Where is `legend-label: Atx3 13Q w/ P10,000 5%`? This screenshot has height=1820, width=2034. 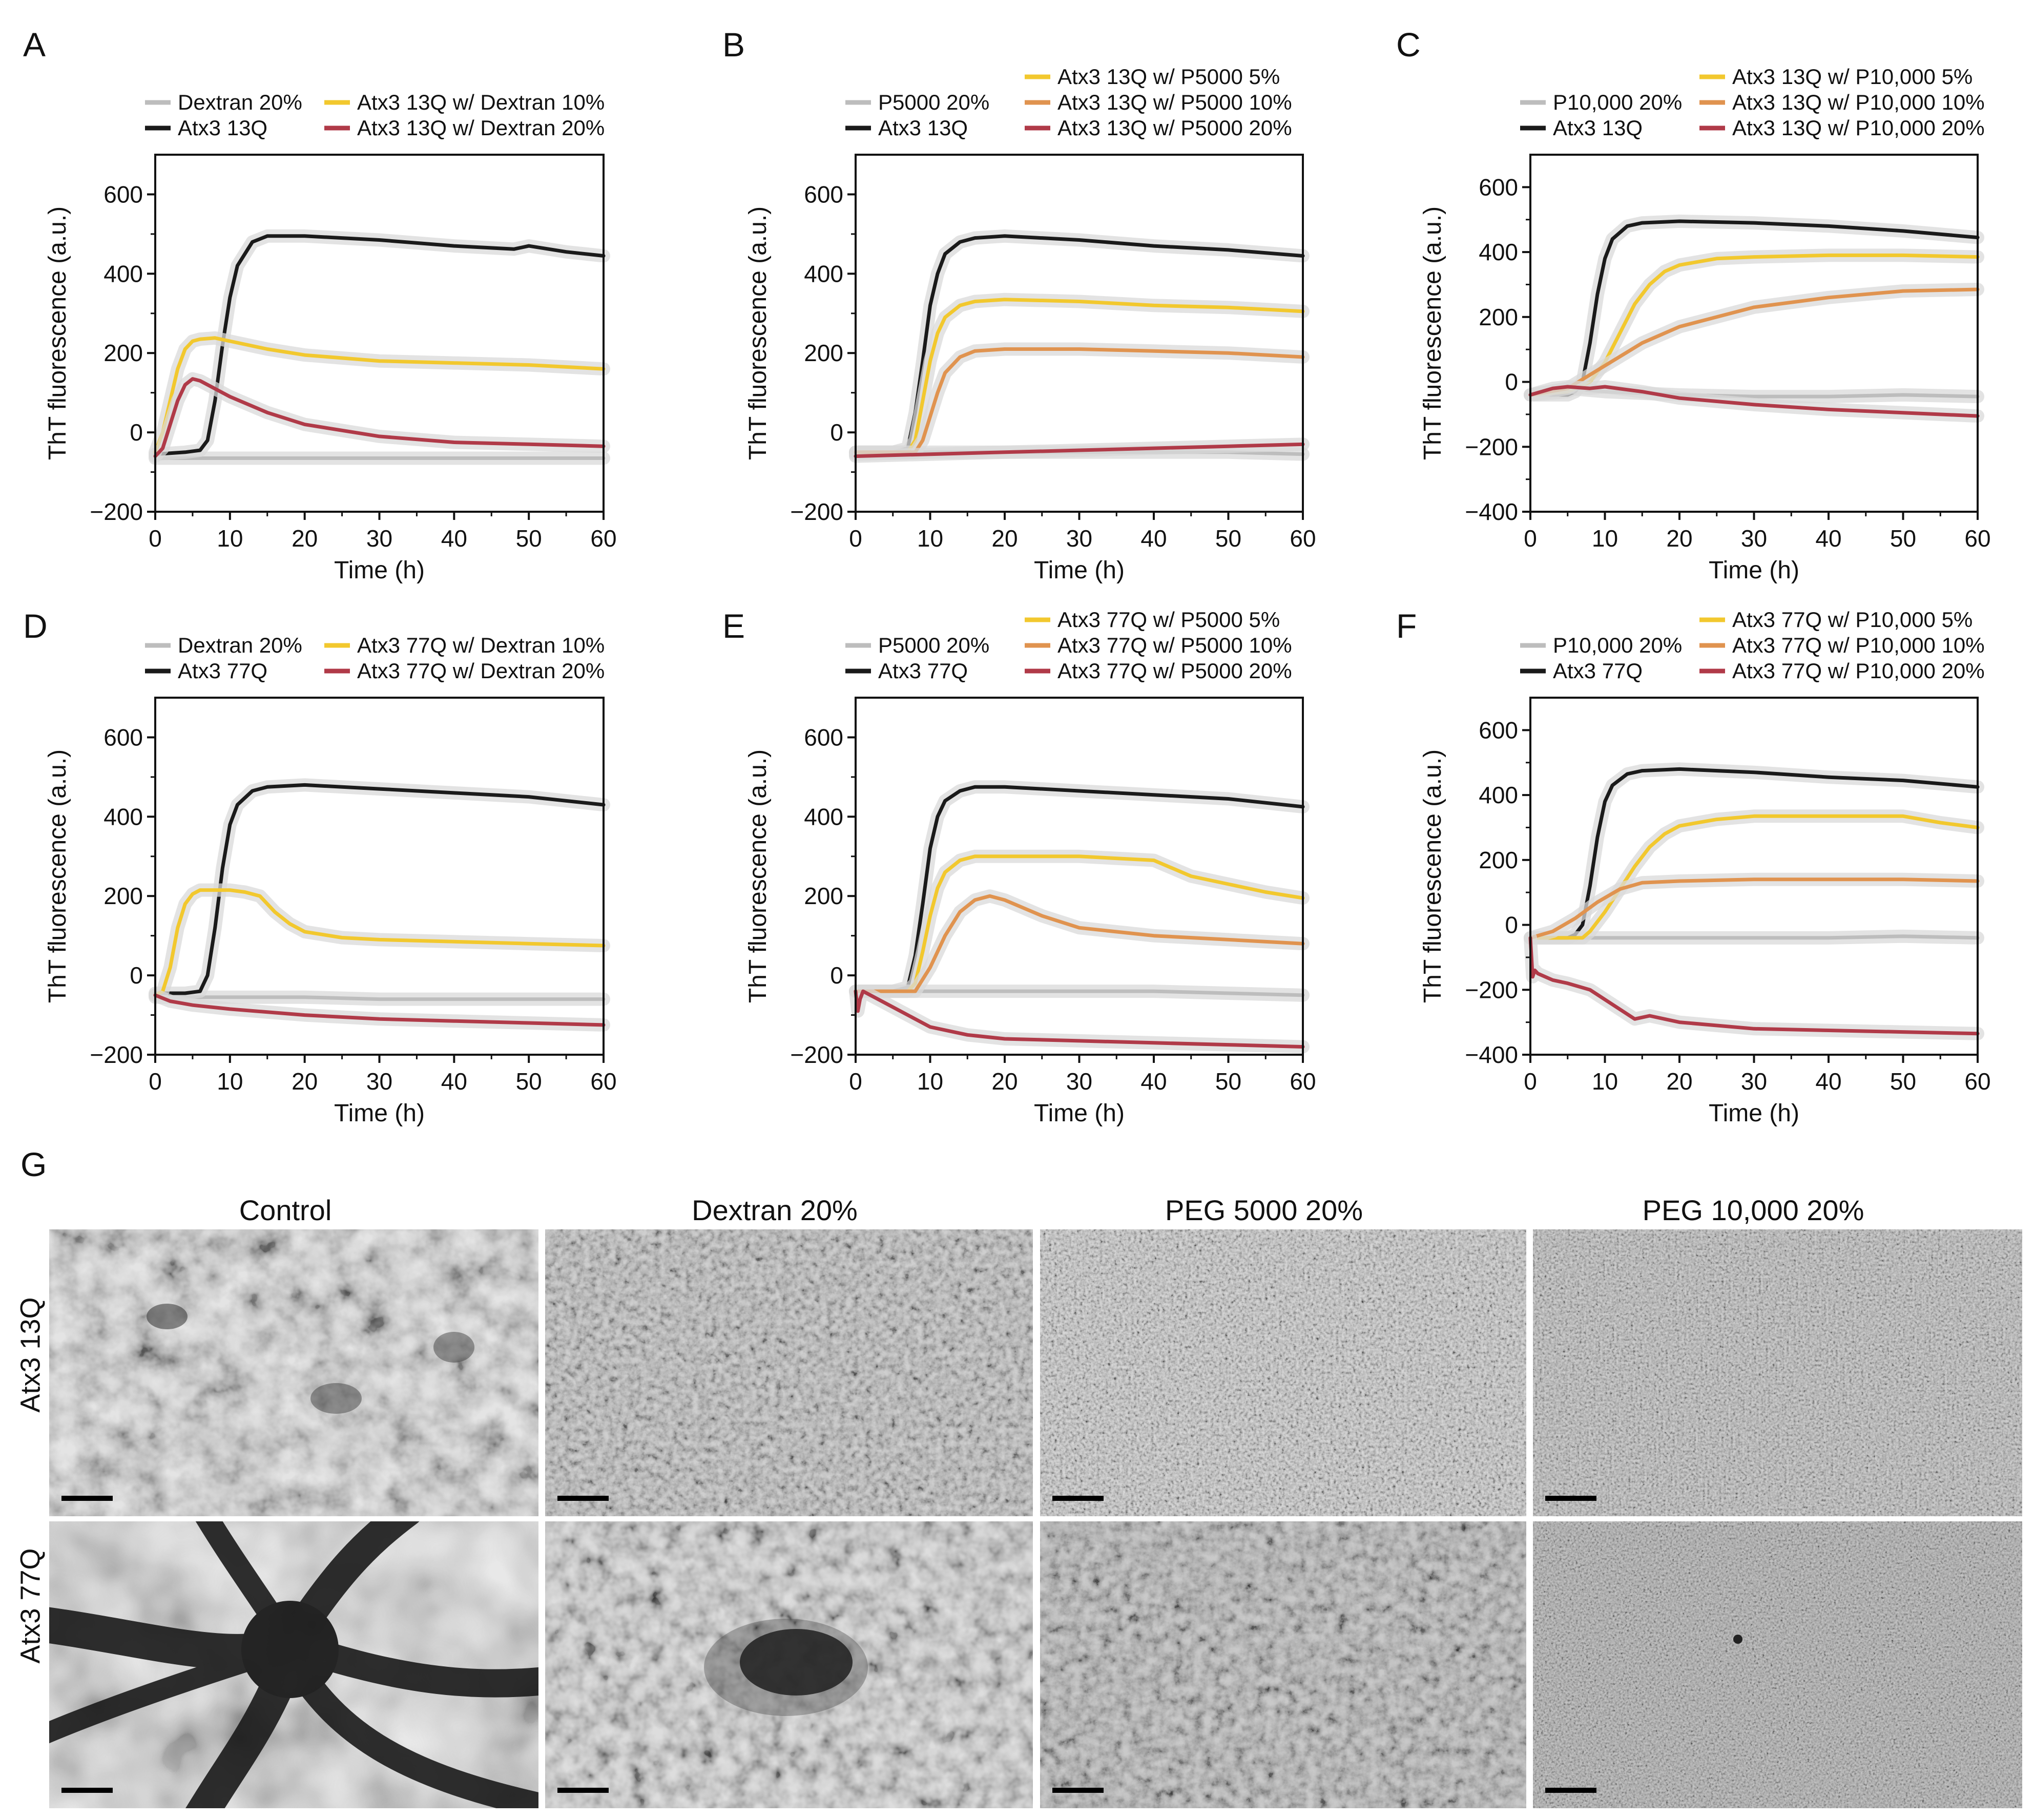 legend-label: Atx3 13Q w/ P10,000 5% is located at coordinates (1852, 77).